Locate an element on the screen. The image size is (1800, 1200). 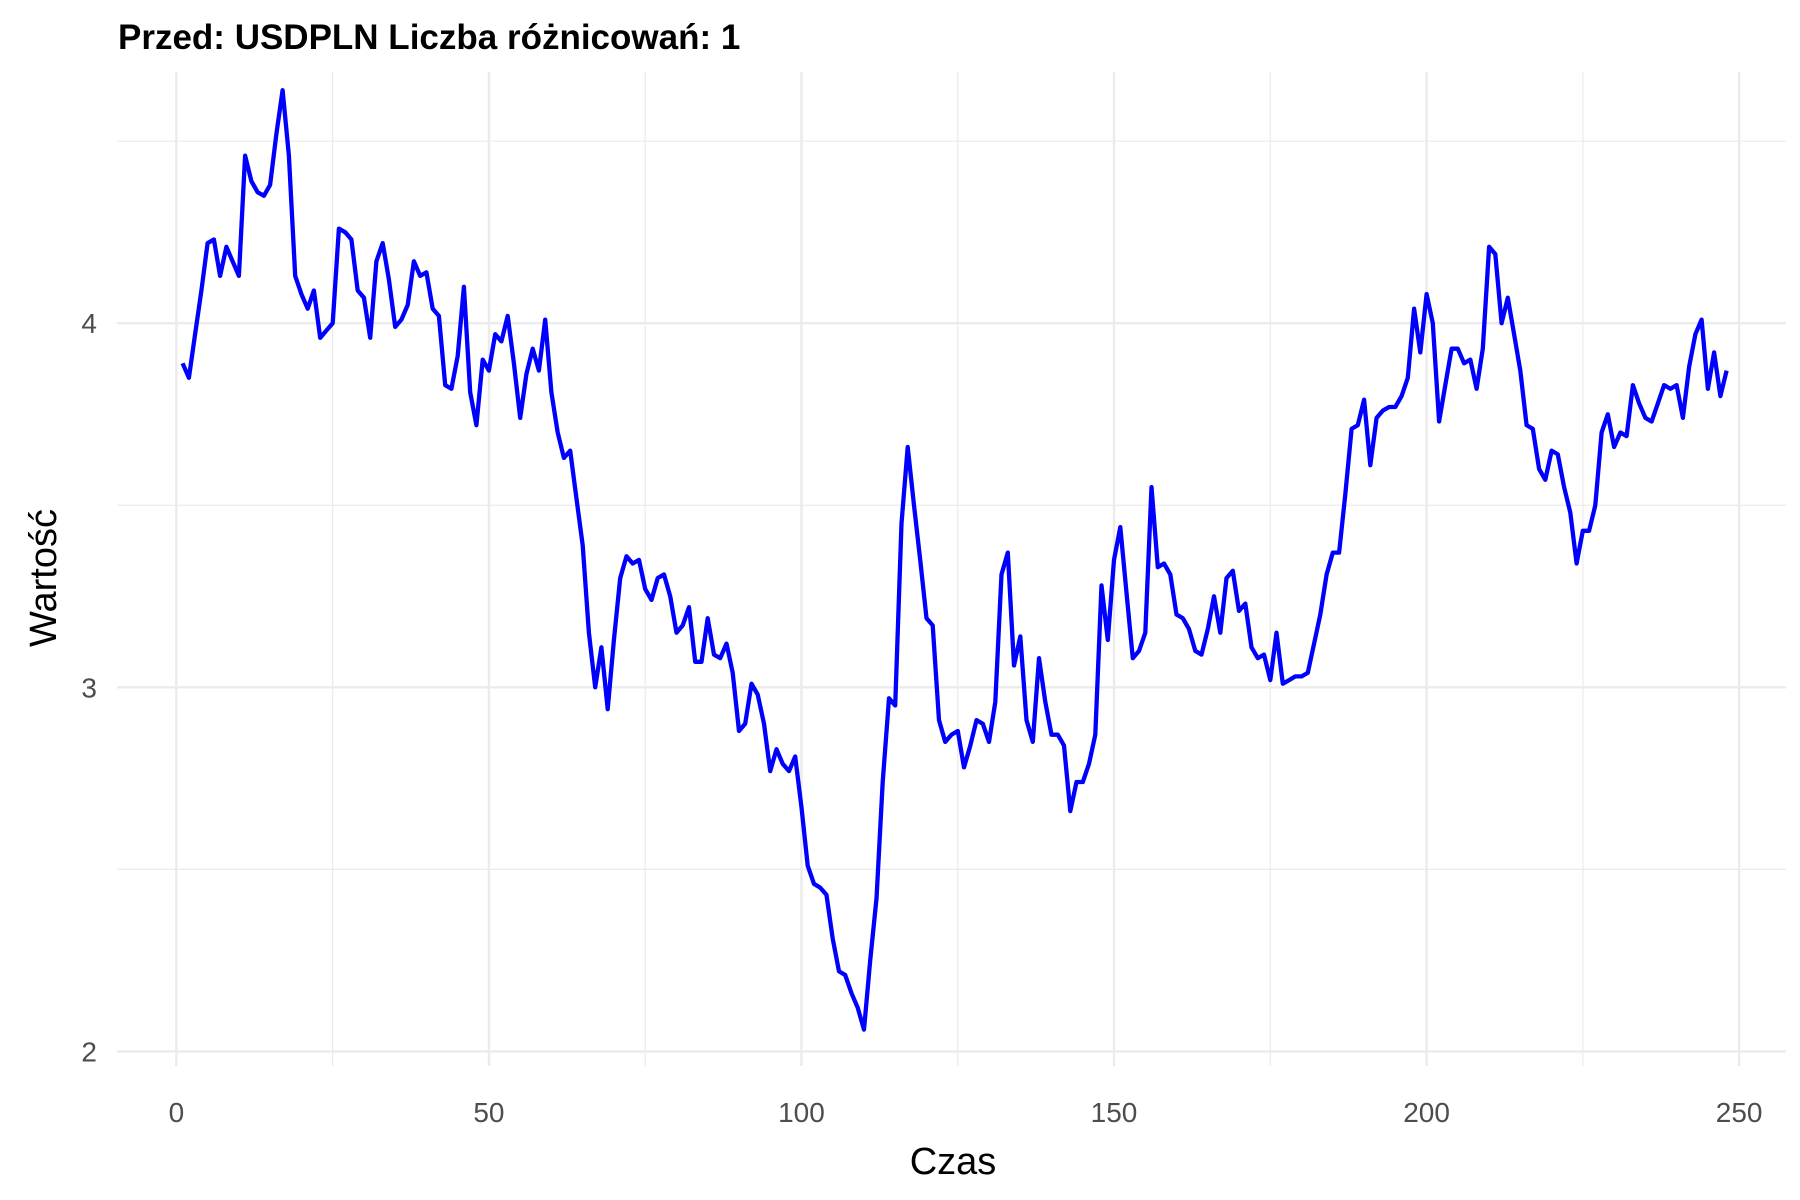
y-axis-title: Wartość is located at coordinates (44, 578).